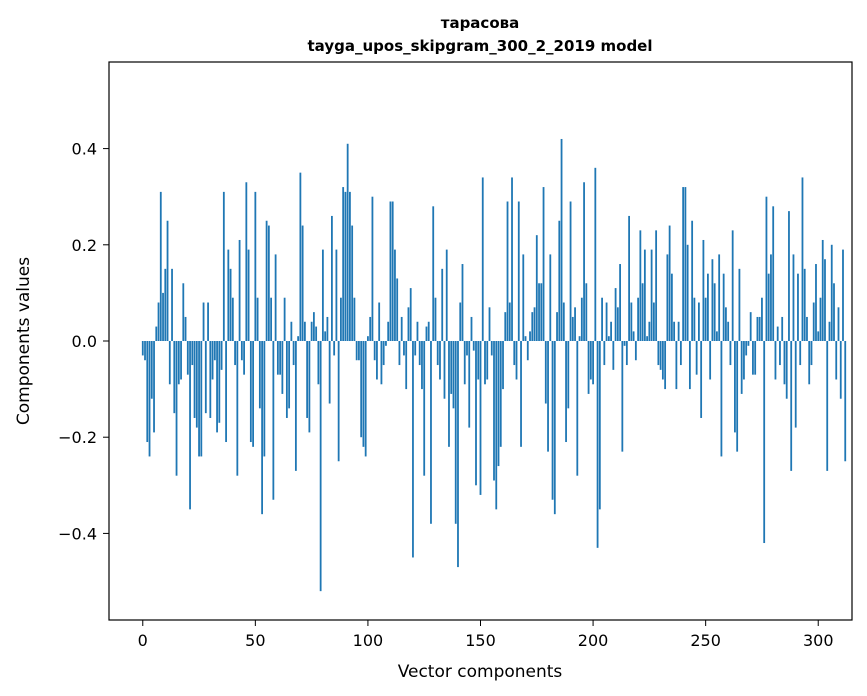 The width and height of the screenshot is (867, 696). I want to click on x-tick-label: 100, so click(368, 640).